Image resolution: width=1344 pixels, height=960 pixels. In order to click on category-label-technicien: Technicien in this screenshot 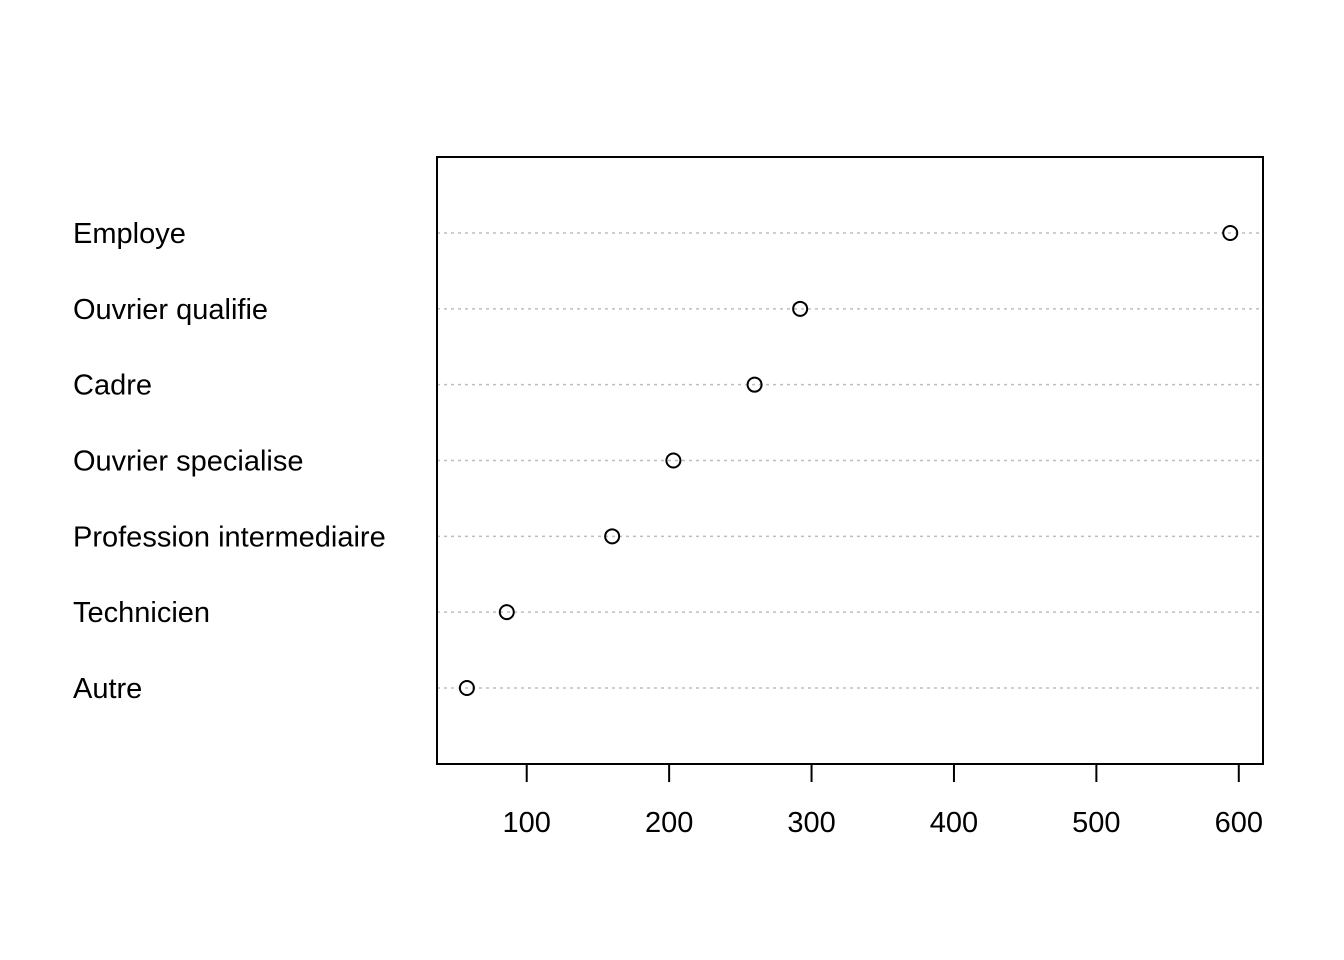, I will do `click(141, 613)`.